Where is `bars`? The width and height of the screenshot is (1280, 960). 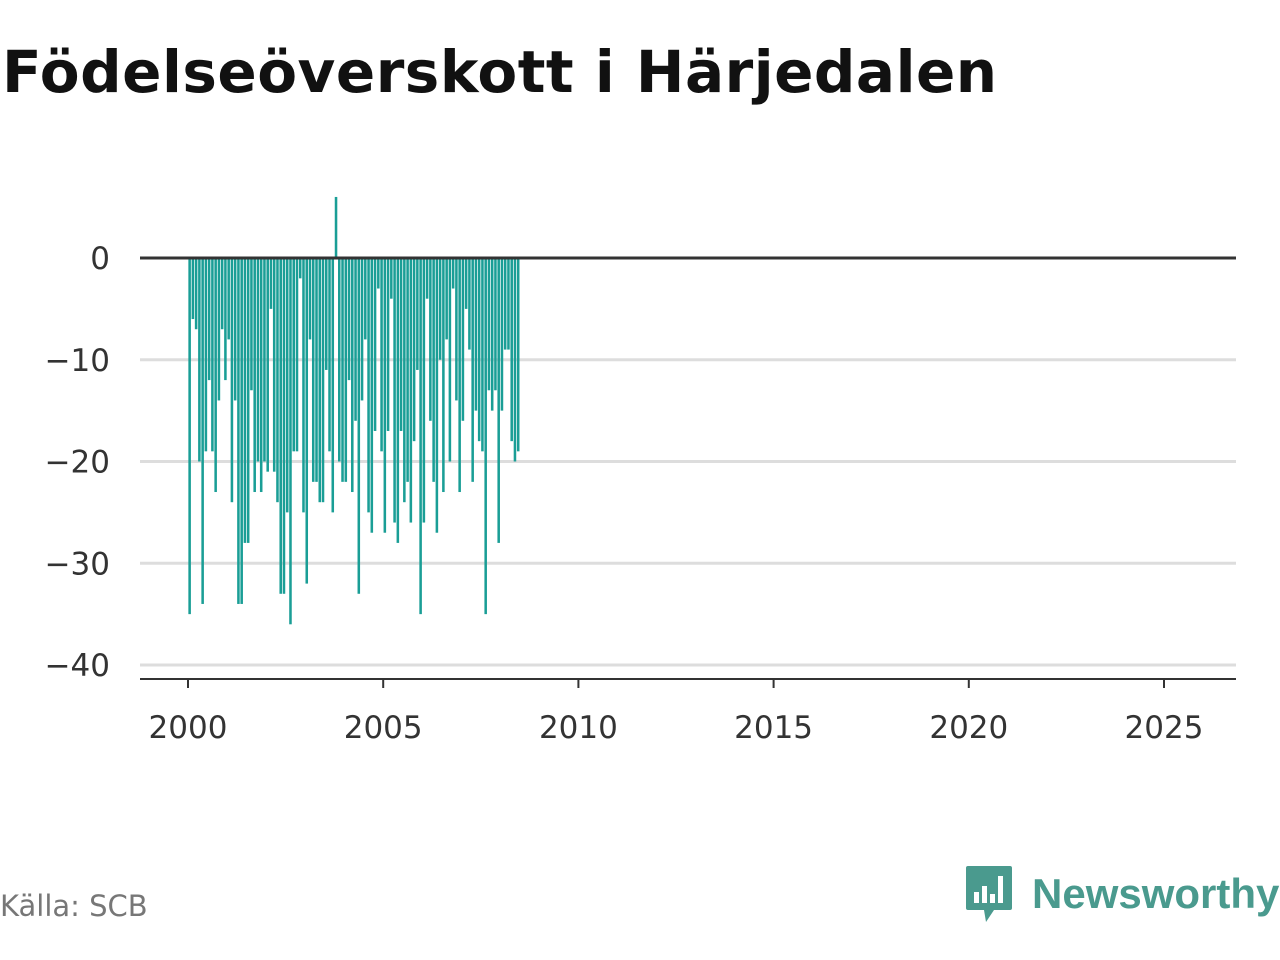
bars is located at coordinates (354, 410).